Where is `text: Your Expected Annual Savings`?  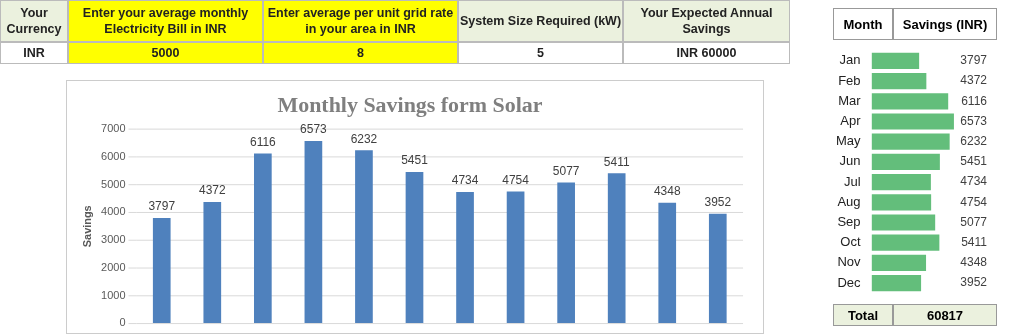 text: Your Expected Annual Savings is located at coordinates (706, 21).